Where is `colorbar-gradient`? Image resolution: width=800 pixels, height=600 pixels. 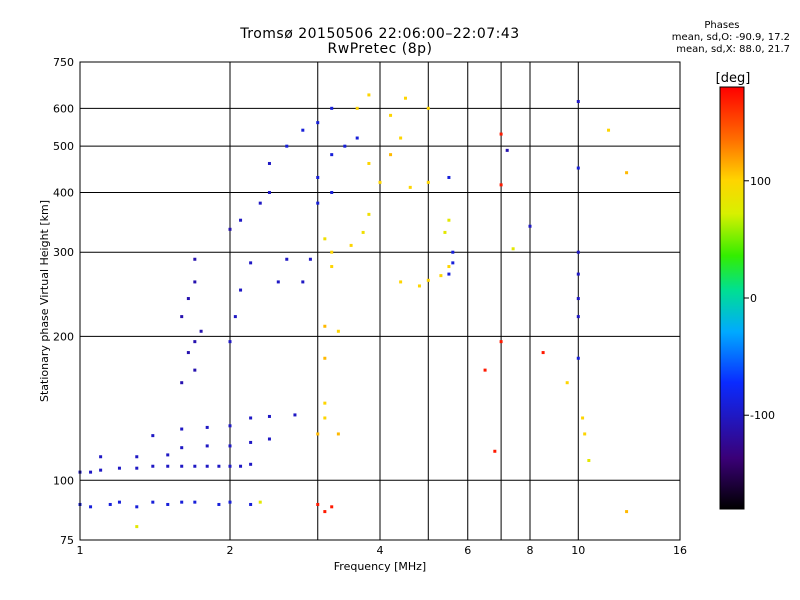 colorbar-gradient is located at coordinates (732, 298).